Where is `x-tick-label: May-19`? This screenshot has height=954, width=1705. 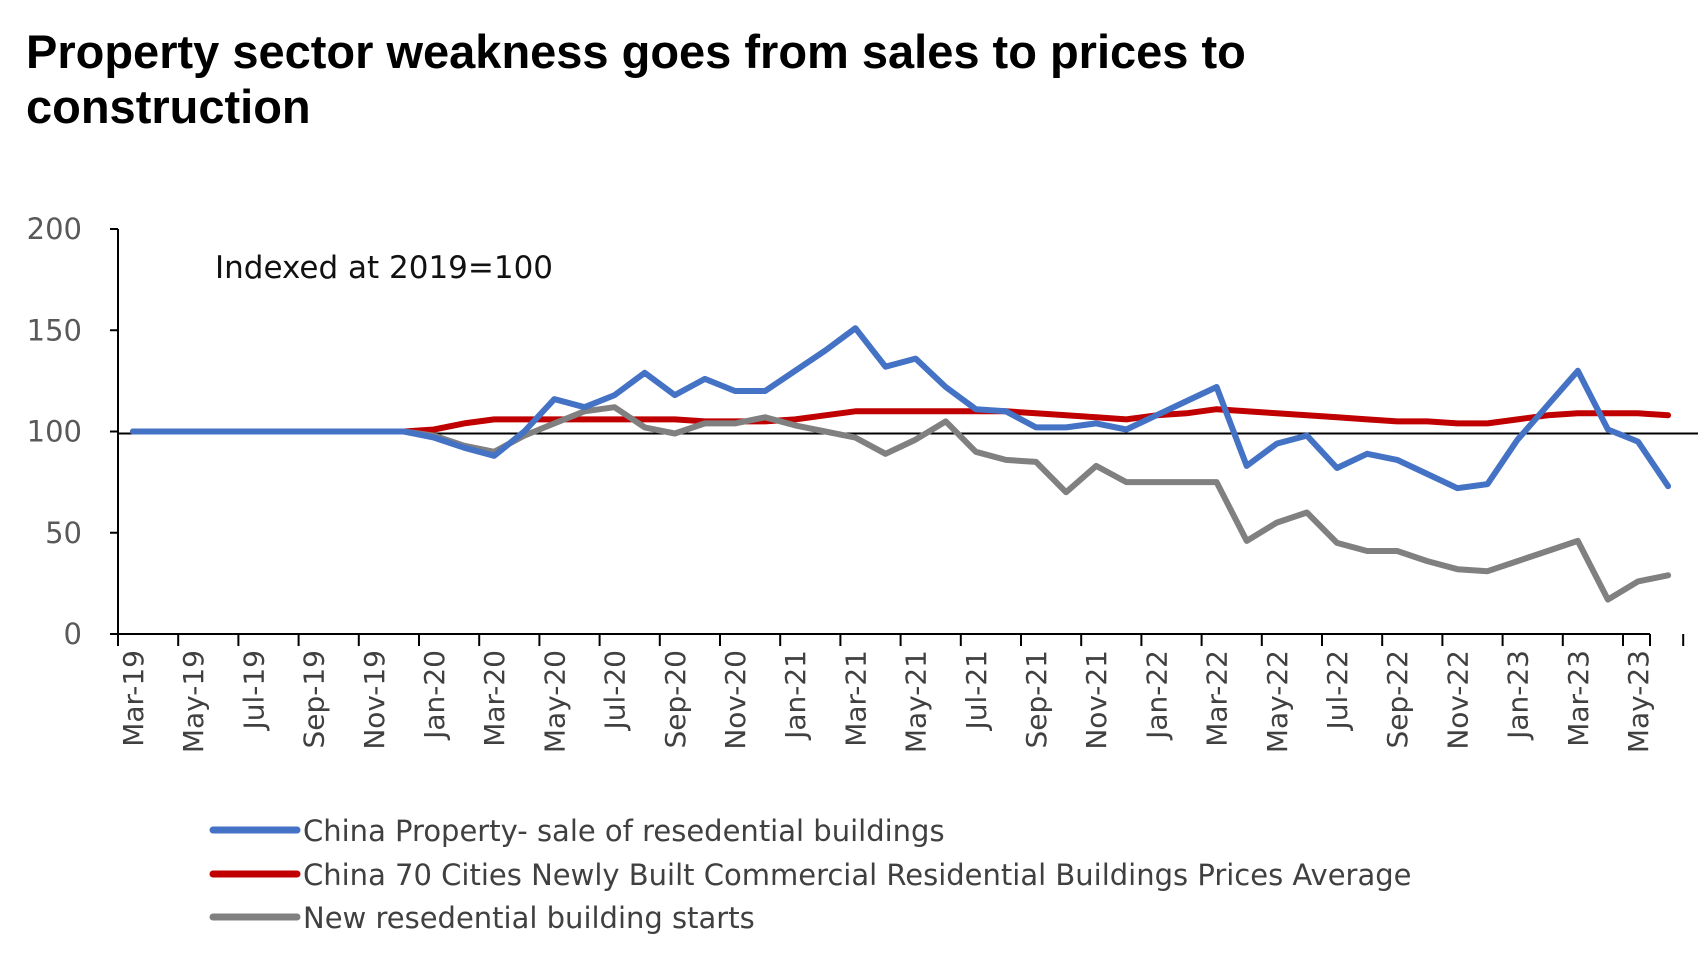 x-tick-label: May-19 is located at coordinates (193, 701).